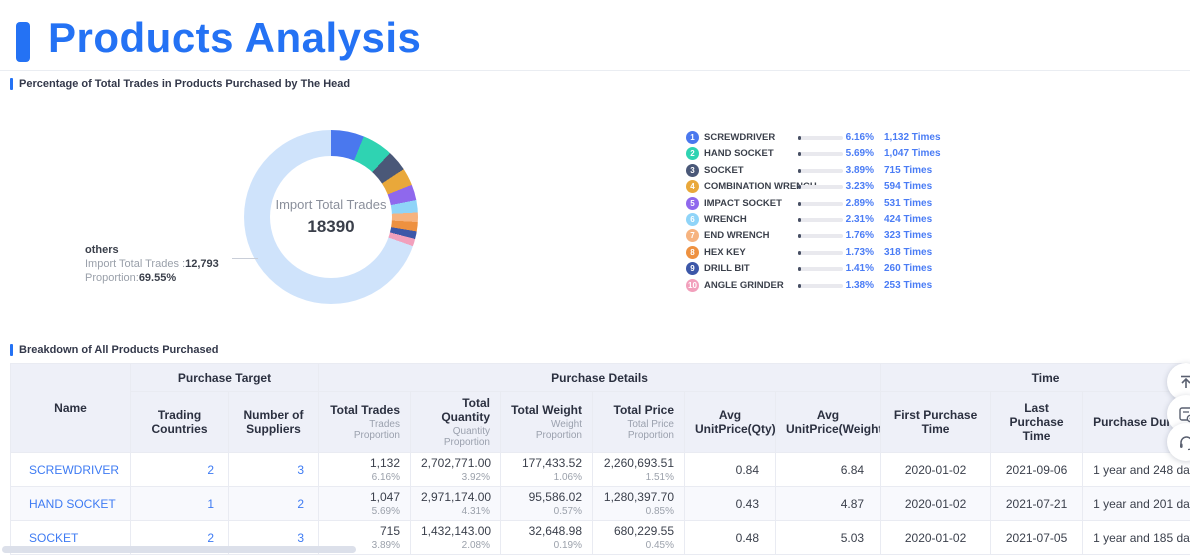 This screenshot has width=1190, height=555. I want to click on legend-times: 260 Times, so click(908, 269).